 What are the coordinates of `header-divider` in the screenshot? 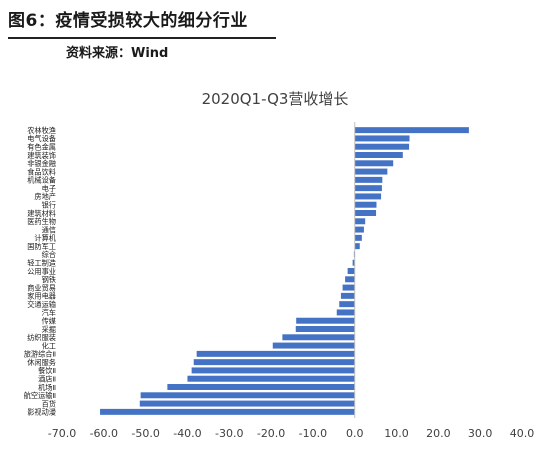 It's located at (142, 38).